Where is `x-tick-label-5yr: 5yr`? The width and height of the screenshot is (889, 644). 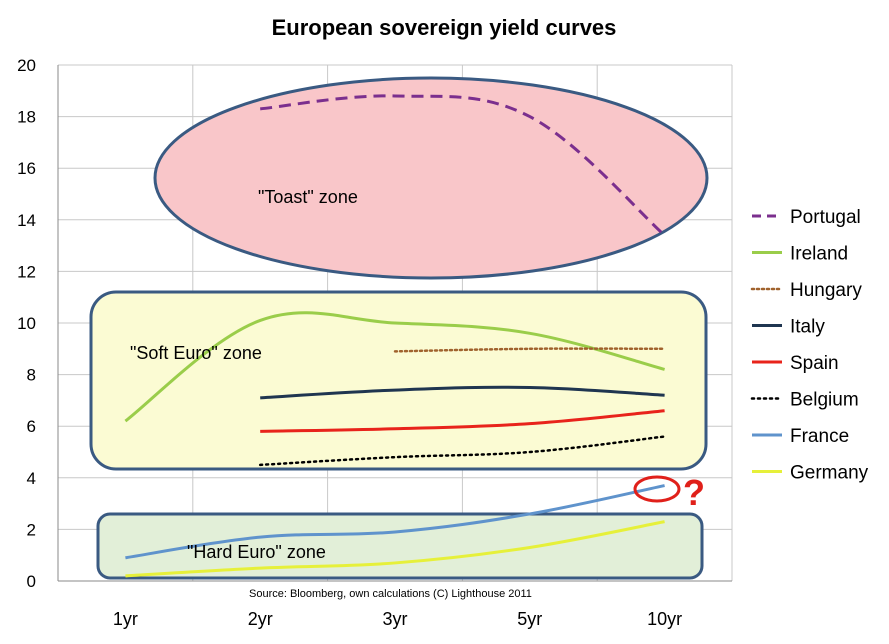 x-tick-label-5yr: 5yr is located at coordinates (529, 619).